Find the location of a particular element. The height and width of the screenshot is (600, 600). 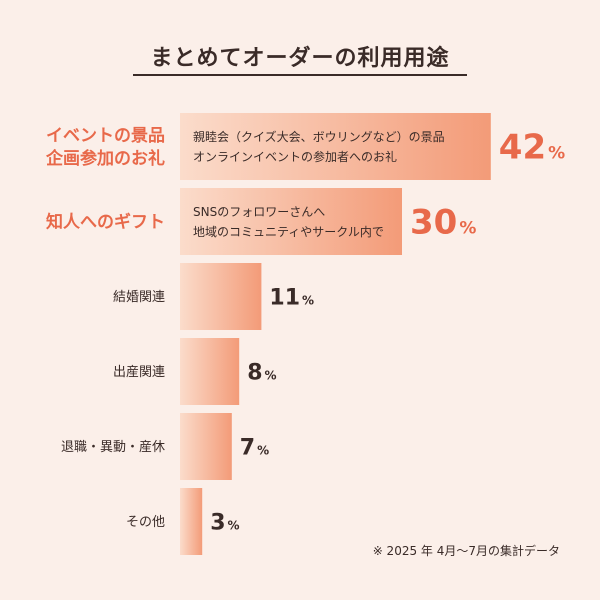

bar-description: オンラインイベントの参加者へのお礼 is located at coordinates (295, 156).